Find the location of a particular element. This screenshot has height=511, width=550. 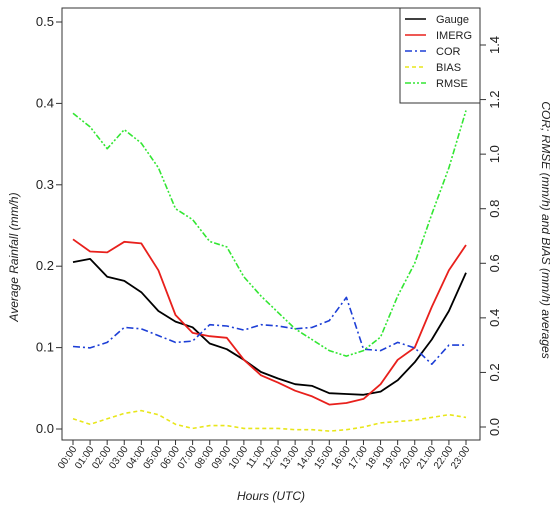

y-tick-label: 0.5 is located at coordinates (45, 21).